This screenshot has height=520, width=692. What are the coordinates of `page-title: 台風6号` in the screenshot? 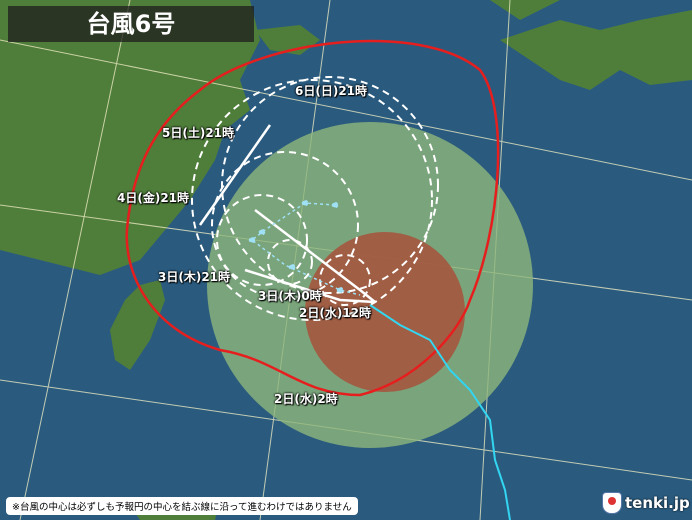 It's located at (131, 24).